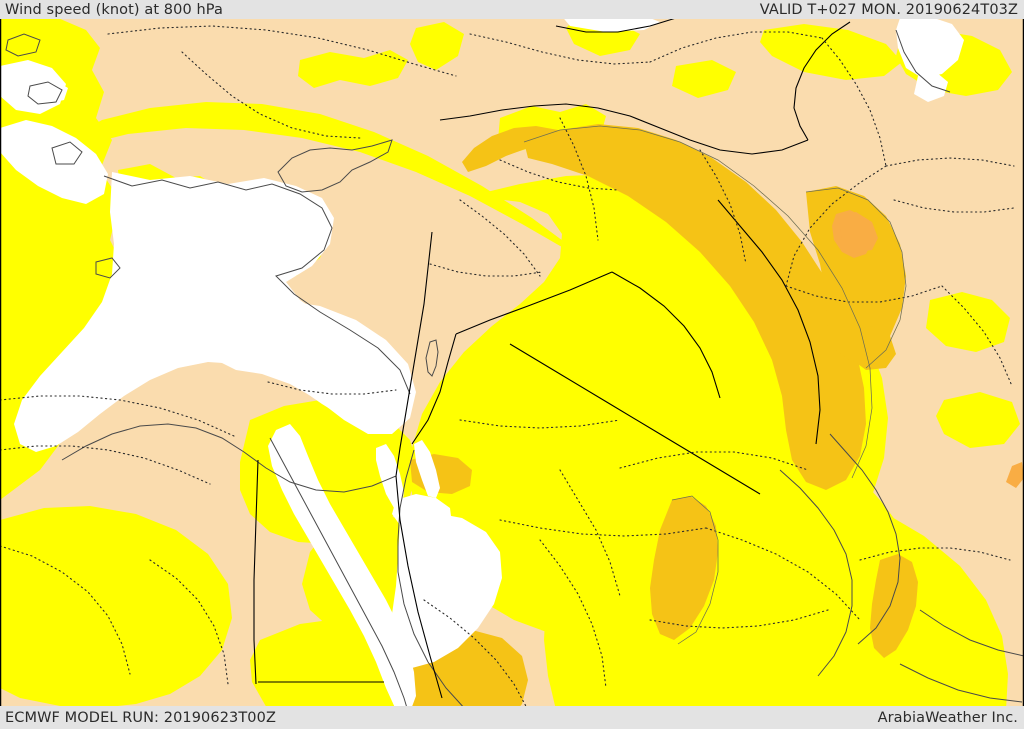 The width and height of the screenshot is (1024, 729). What do you see at coordinates (947, 717) in the screenshot?
I see `provider-credit: ArabiaWeather Inc.` at bounding box center [947, 717].